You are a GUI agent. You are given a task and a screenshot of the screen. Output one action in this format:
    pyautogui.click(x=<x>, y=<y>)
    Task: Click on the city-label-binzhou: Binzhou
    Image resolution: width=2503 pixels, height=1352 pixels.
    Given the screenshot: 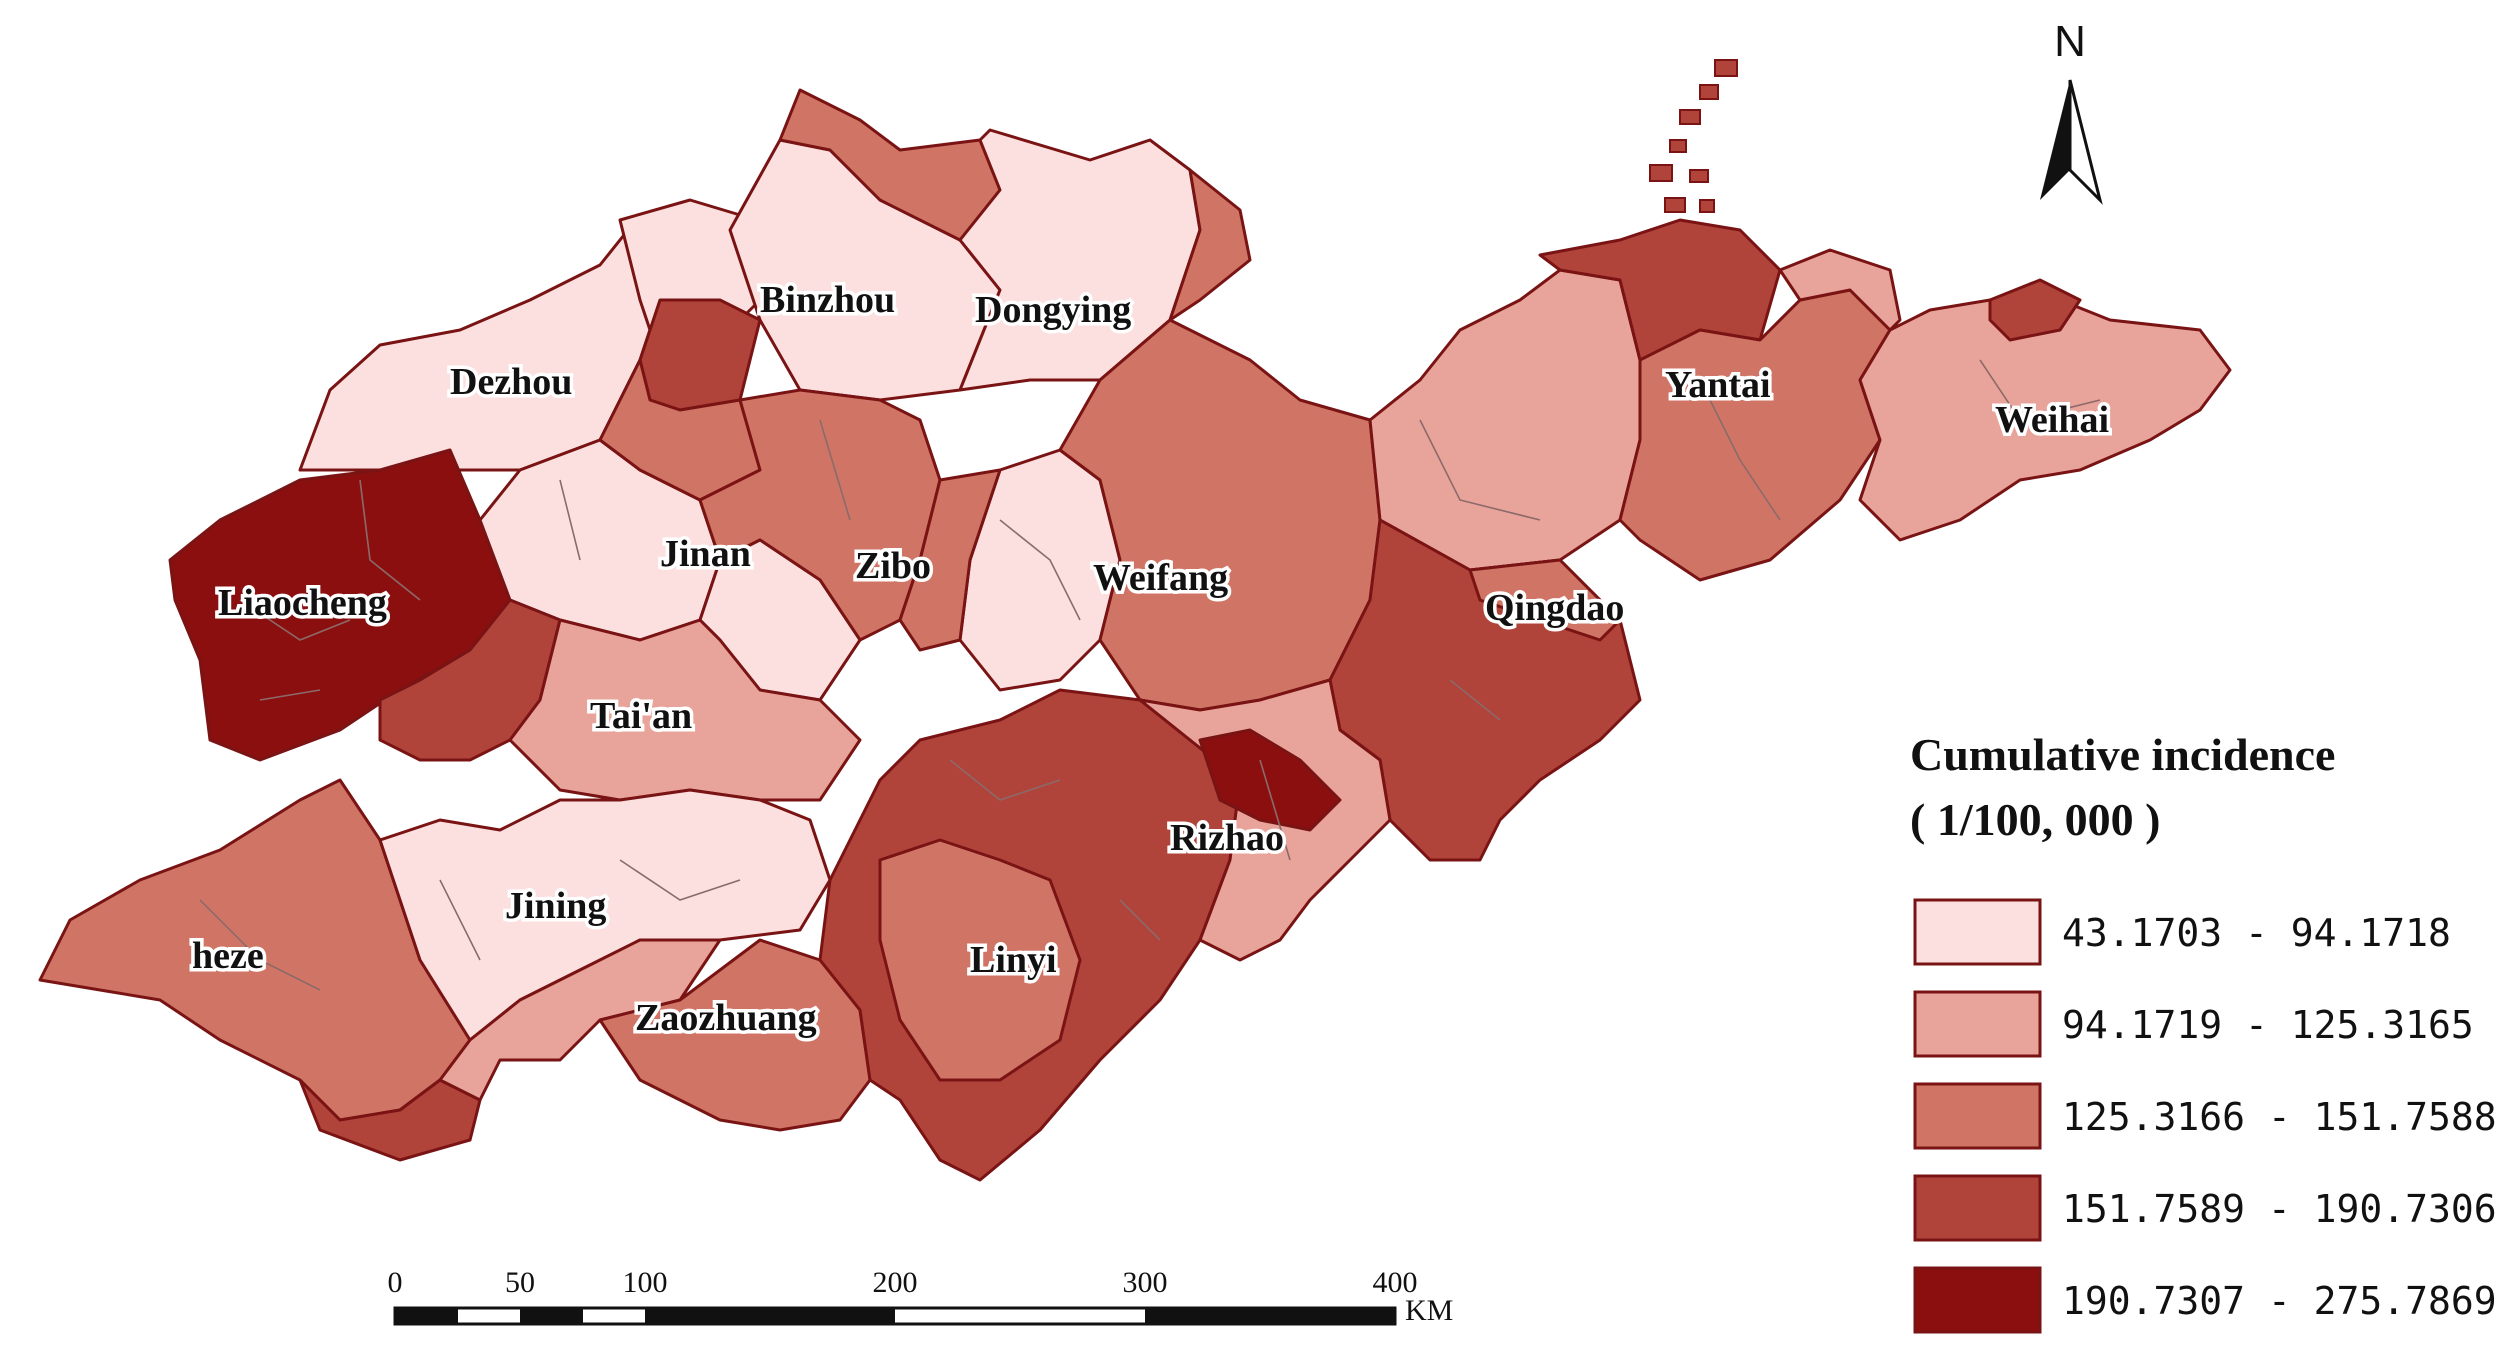 What is the action you would take?
    pyautogui.click(x=827, y=300)
    